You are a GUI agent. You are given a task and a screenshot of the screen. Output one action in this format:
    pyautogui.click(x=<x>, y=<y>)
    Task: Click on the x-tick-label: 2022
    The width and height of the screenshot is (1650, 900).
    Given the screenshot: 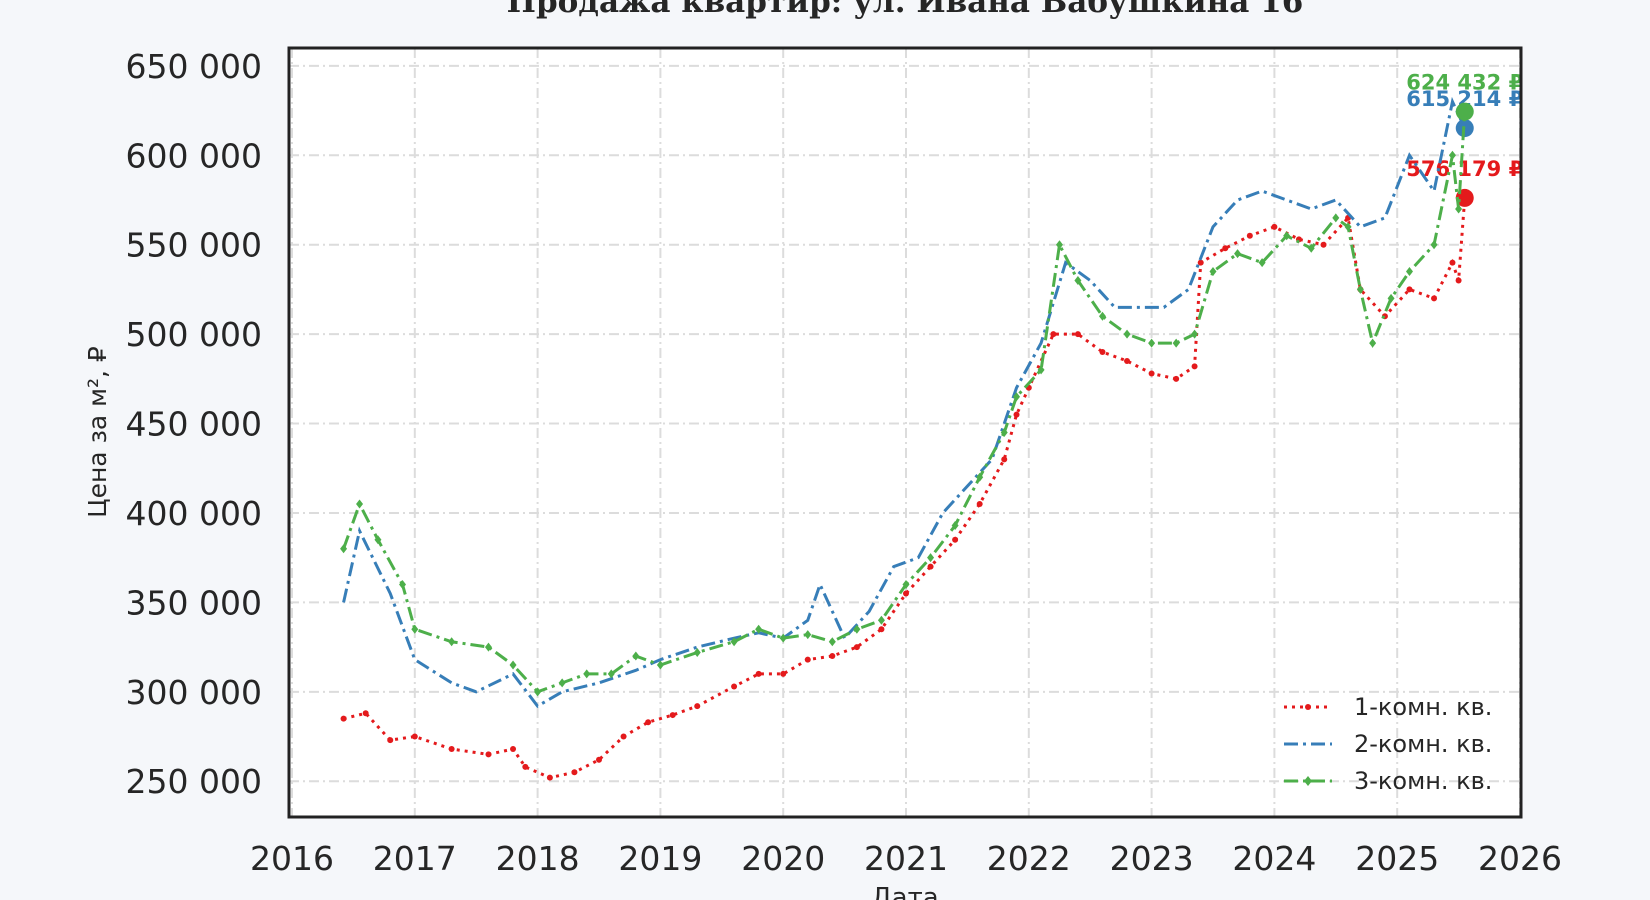 What is the action you would take?
    pyautogui.click(x=1029, y=858)
    